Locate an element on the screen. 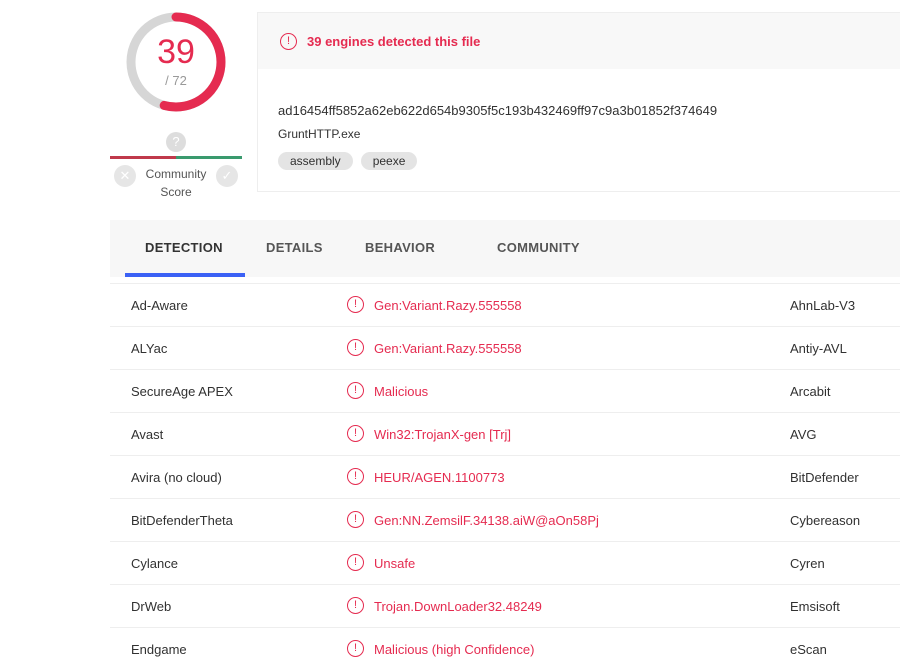 The height and width of the screenshot is (670, 900). engine-name: BitDefender is located at coordinates (824, 477).